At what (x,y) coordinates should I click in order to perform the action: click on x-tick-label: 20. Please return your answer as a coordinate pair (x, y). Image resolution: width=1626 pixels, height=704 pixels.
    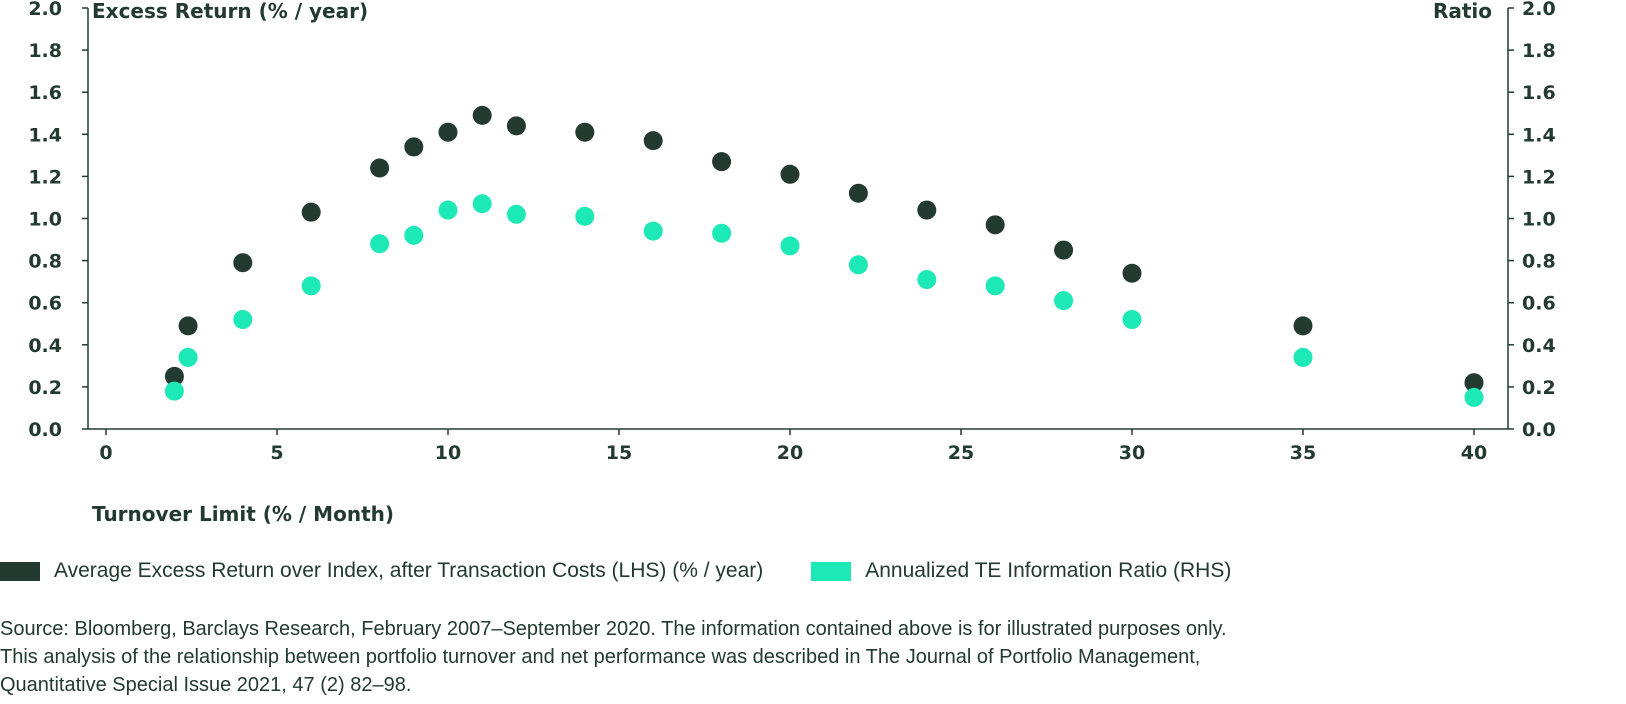
    Looking at the image, I should click on (790, 453).